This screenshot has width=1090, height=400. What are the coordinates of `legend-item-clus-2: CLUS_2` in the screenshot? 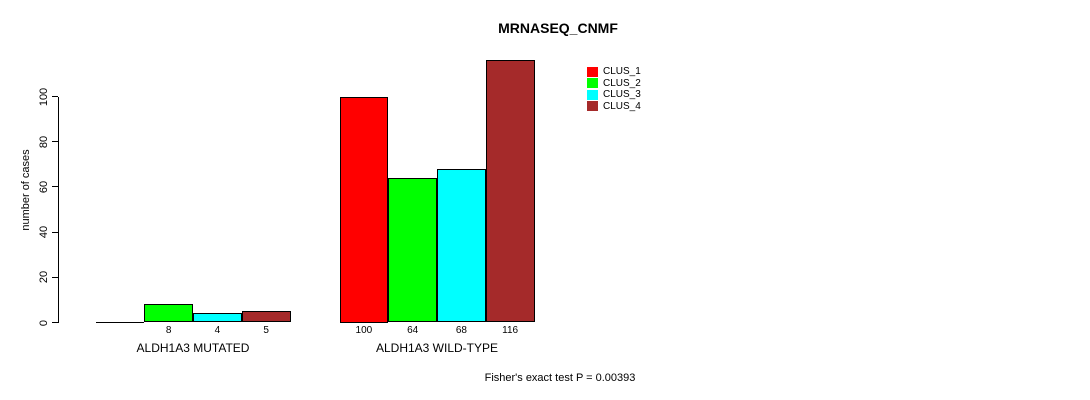 It's located at (614, 84).